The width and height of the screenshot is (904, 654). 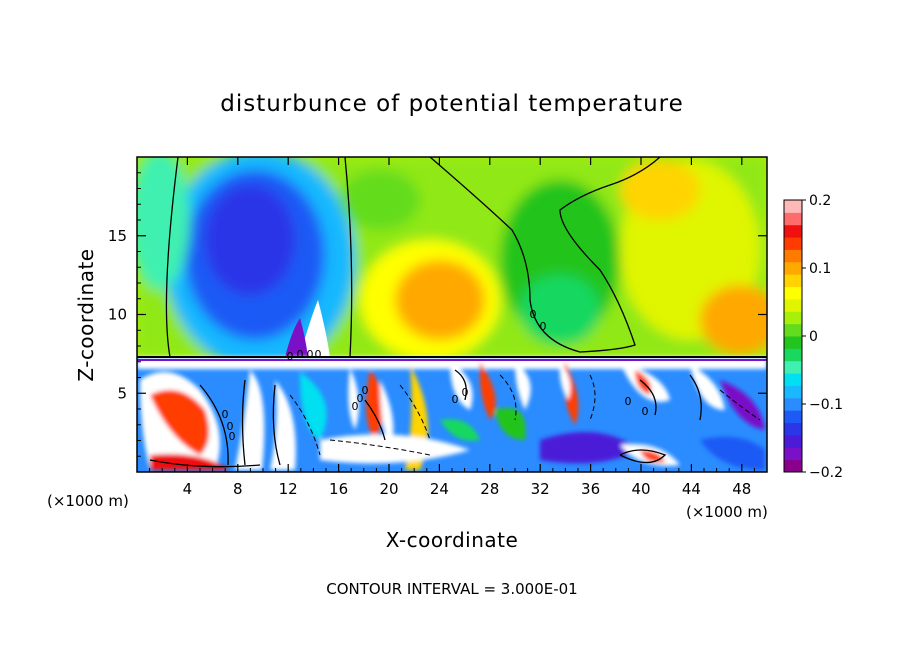 What do you see at coordinates (691, 489) in the screenshot?
I see `x-tick-label: 44` at bounding box center [691, 489].